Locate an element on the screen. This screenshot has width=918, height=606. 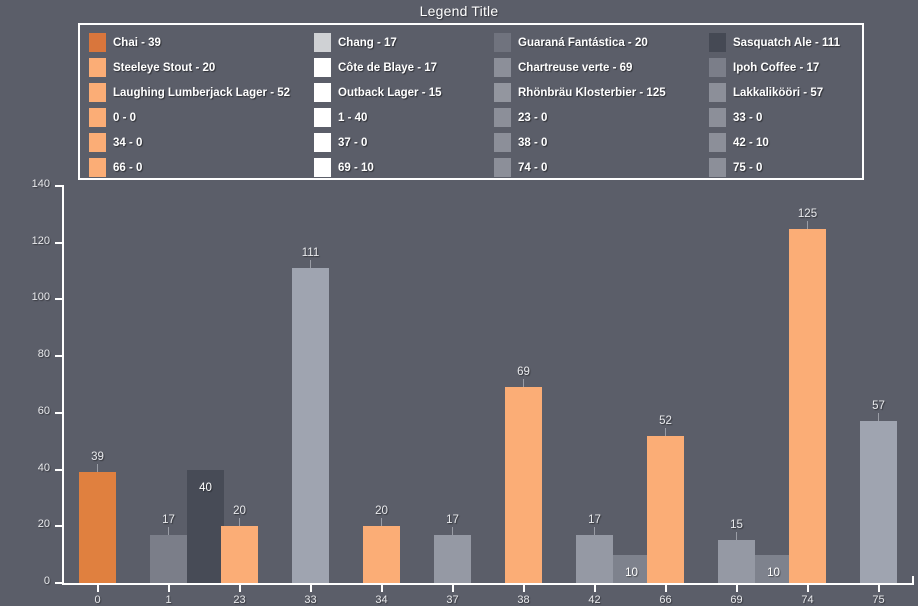
legend-item: 34 - 0 is located at coordinates (201, 142).